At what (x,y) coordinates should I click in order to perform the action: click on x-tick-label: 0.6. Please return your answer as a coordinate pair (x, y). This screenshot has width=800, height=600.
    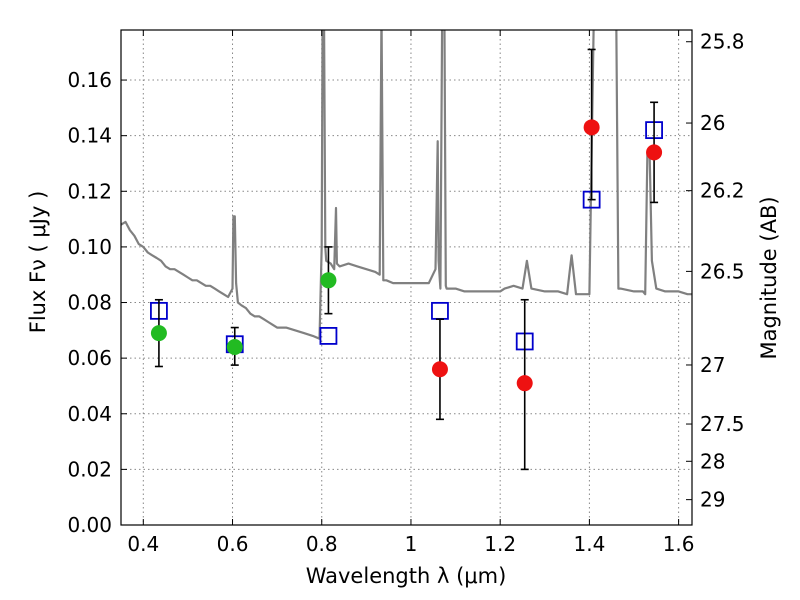
    Looking at the image, I should click on (233, 544).